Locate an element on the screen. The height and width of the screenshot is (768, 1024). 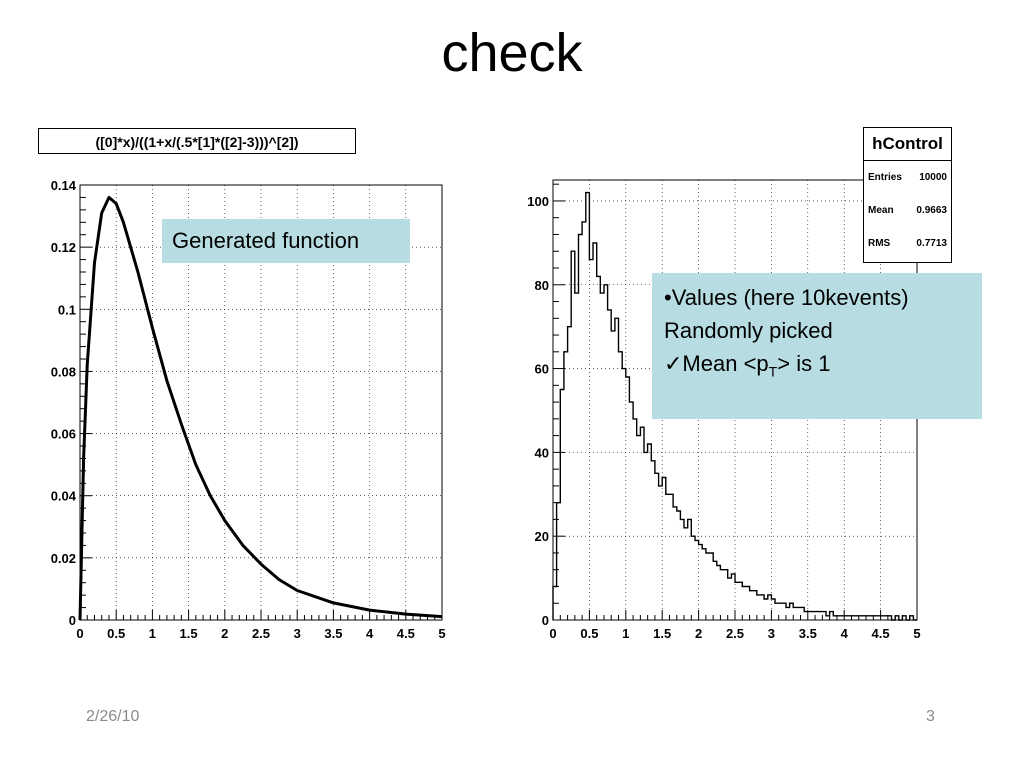
values-line-3-subscript: T is located at coordinates (773, 371).